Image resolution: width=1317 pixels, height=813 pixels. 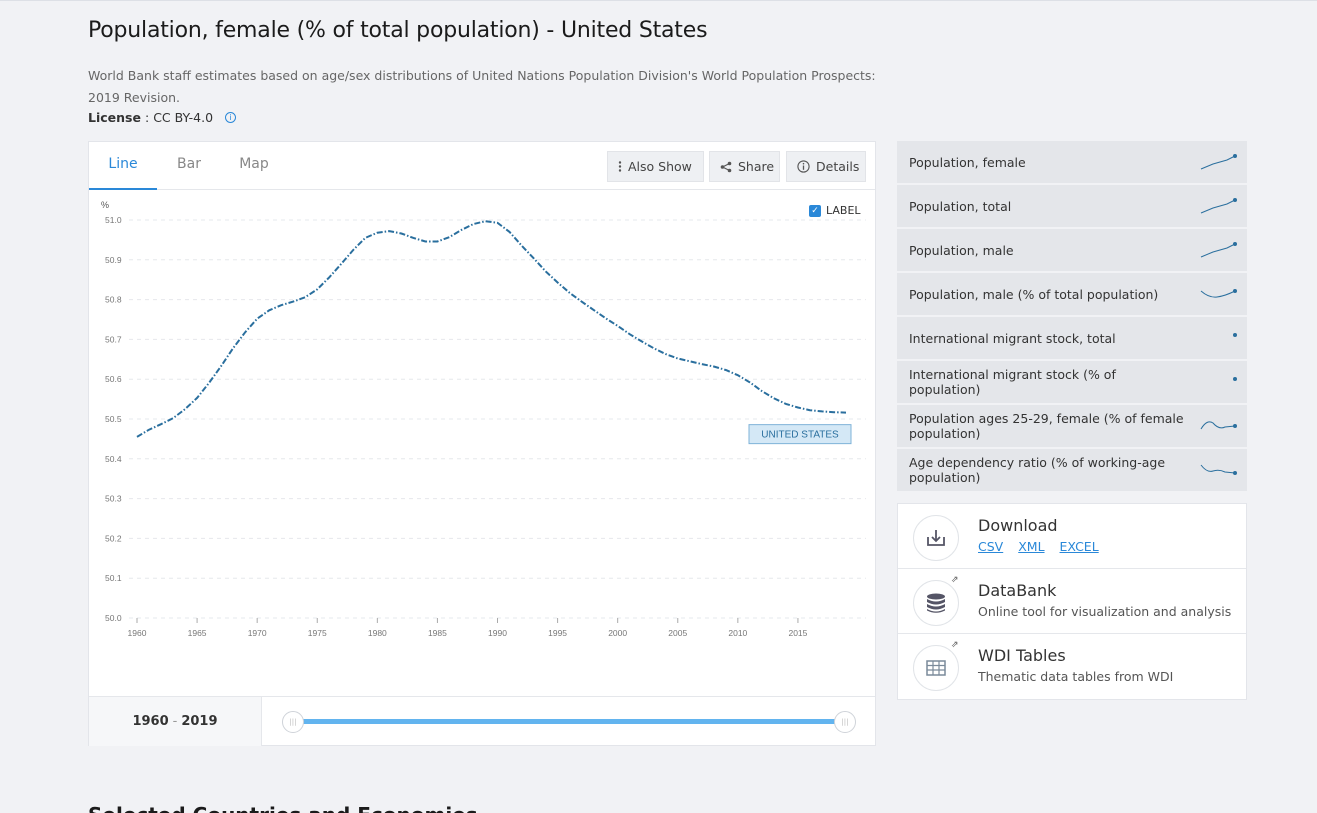 I want to click on y-tick-label: 50.4, so click(x=113, y=459).